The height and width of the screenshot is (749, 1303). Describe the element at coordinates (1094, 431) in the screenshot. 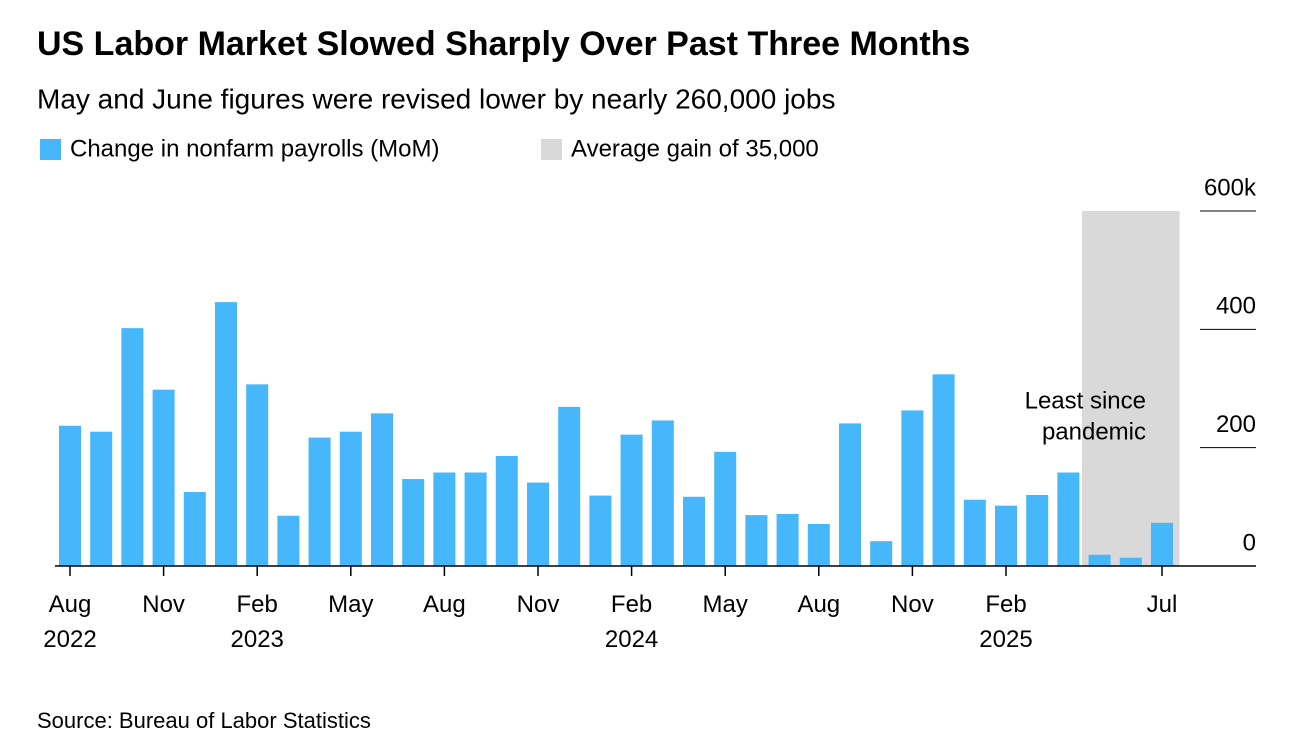

I see `annotation: pandemic` at that location.